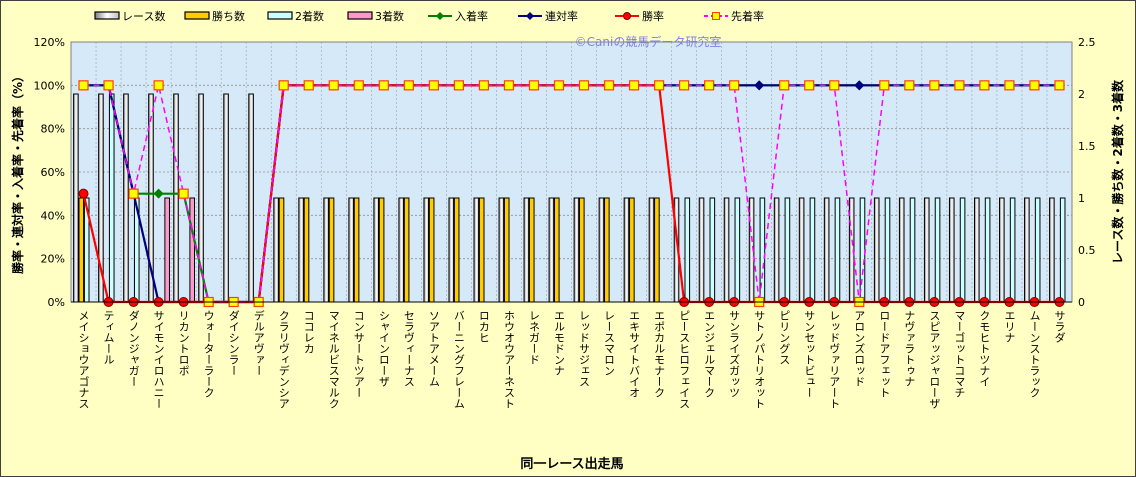 The height and width of the screenshot is (477, 1136). I want to click on x-tick-label: エリナ, so click(1009, 326).